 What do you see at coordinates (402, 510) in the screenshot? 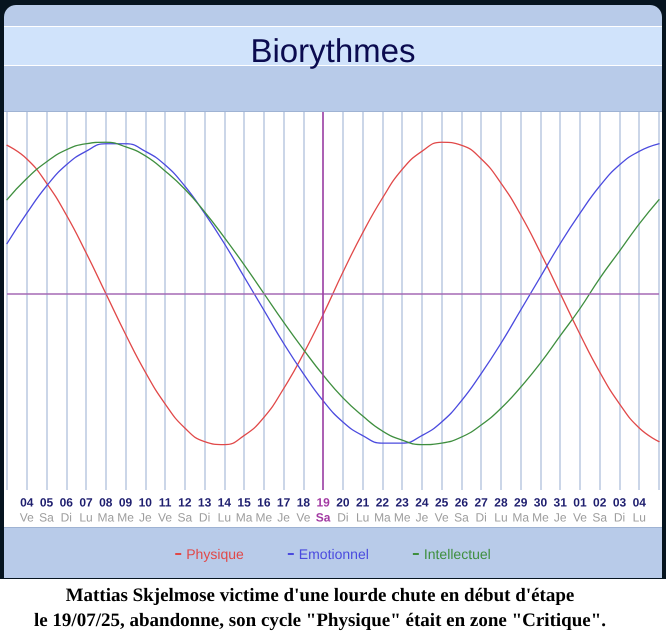
I see `x-tick-label: 23 Me` at bounding box center [402, 510].